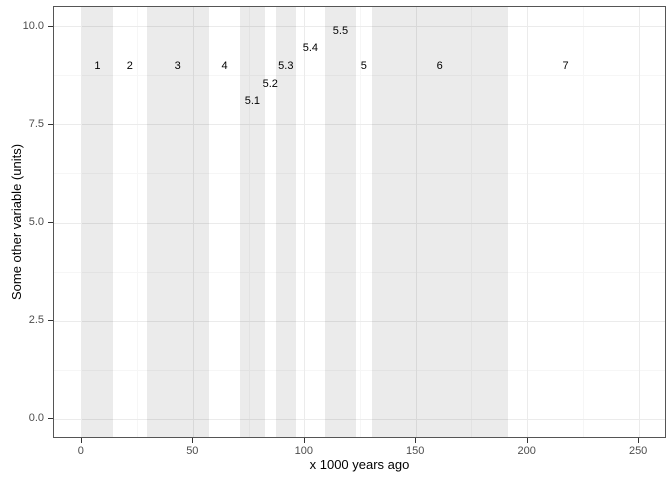 The height and width of the screenshot is (480, 672). Describe the element at coordinates (565, 65) in the screenshot. I see `stage-label: 7` at that location.